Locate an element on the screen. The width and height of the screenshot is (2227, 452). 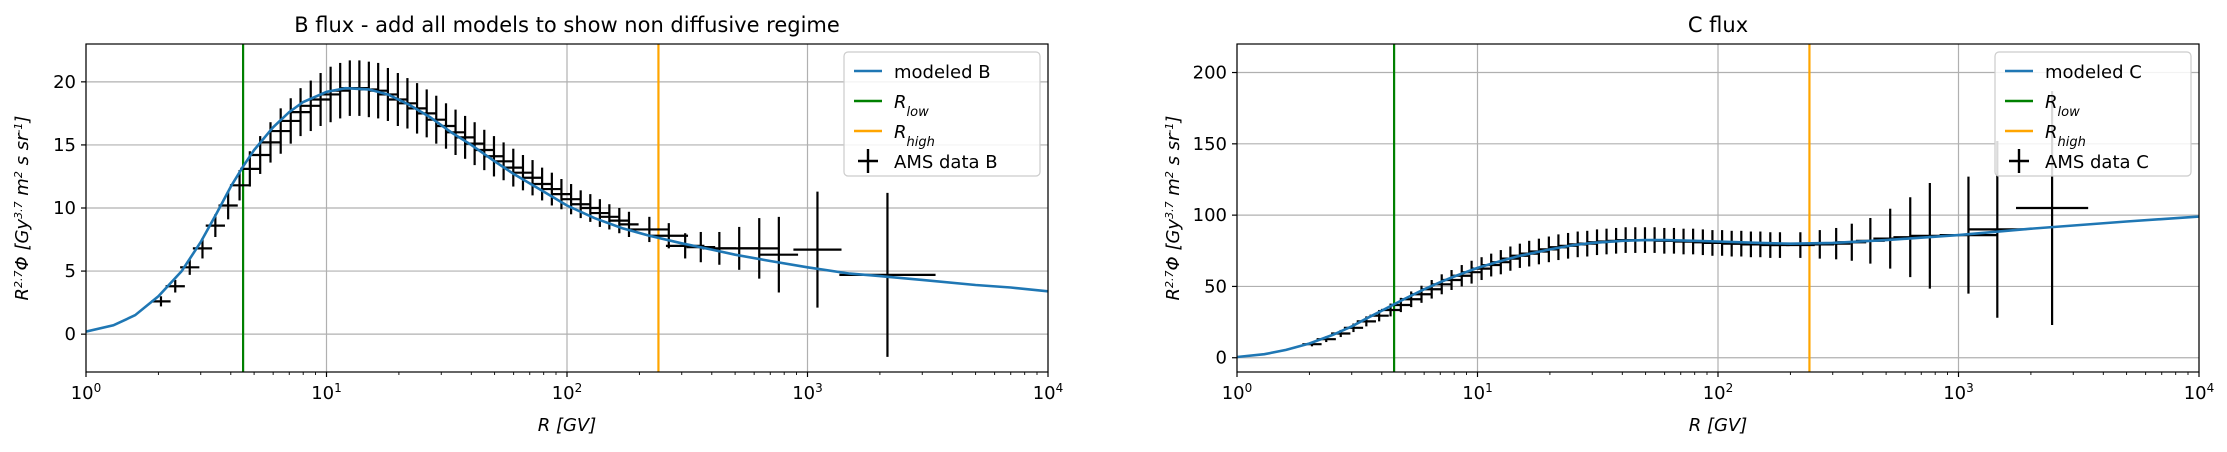
y-tick-label: 100 is located at coordinates (1210, 215).